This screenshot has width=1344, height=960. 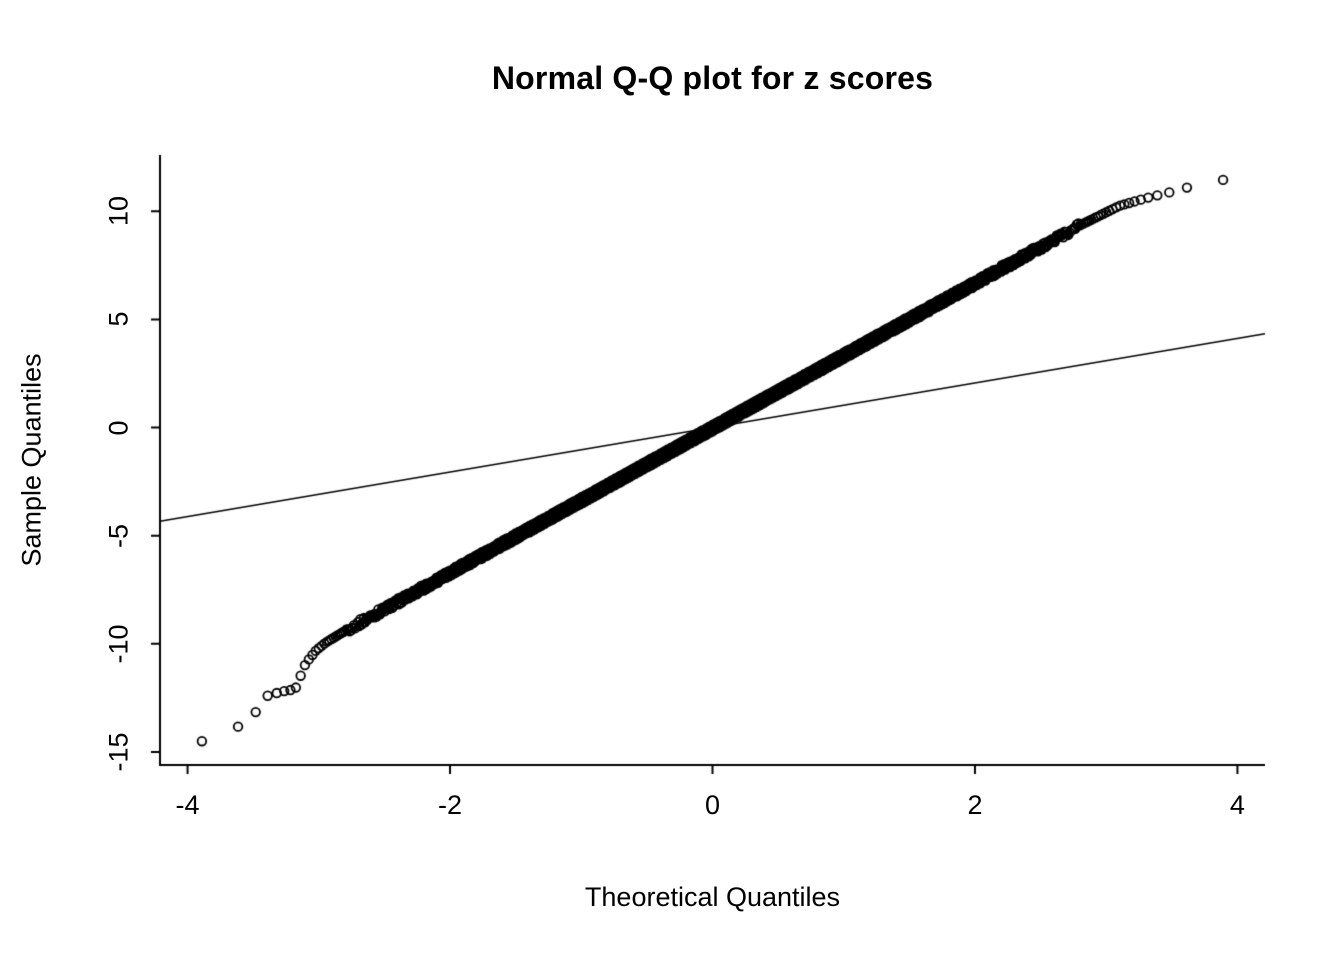 What do you see at coordinates (118, 752) in the screenshot?
I see `y-tick-label: -15` at bounding box center [118, 752].